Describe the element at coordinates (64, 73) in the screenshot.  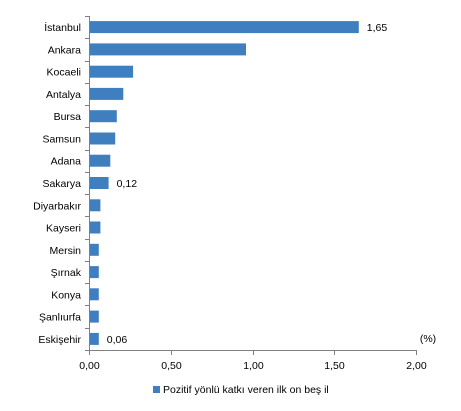
I see `category-label: Kocaeli` at that location.